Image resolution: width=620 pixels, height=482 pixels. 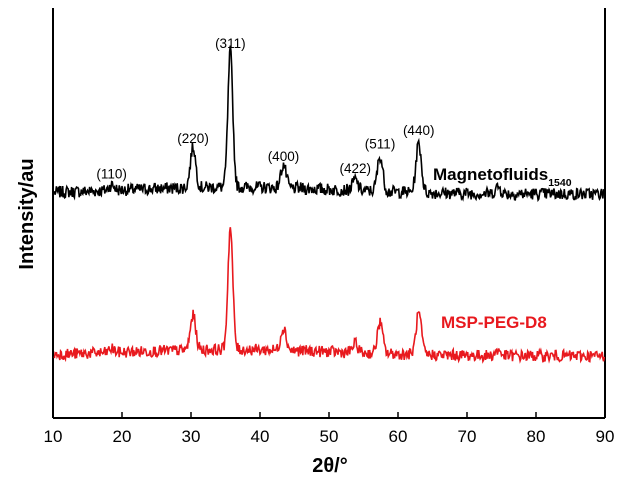 I want to click on x-tick-label: 90, so click(x=605, y=436).